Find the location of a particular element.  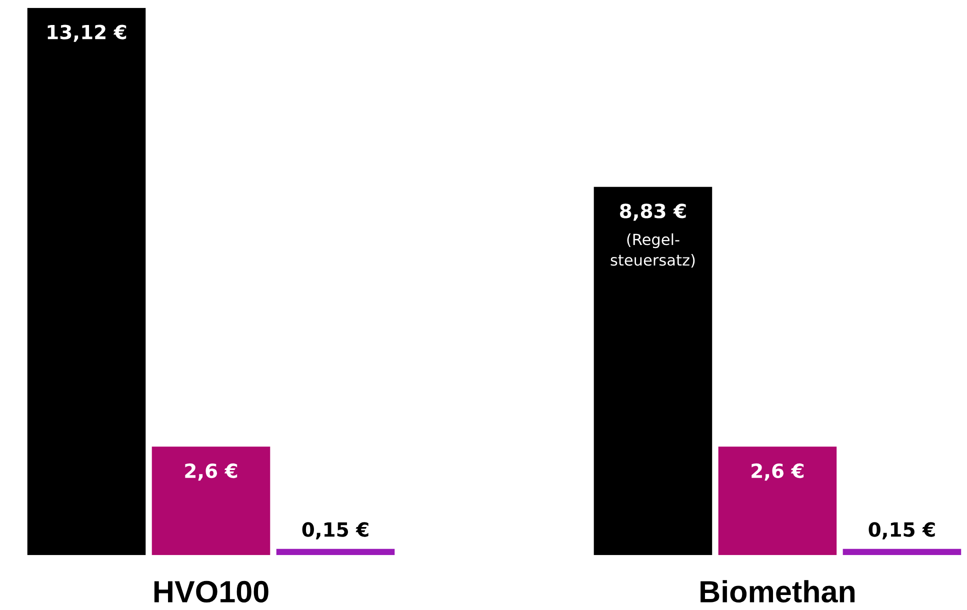

x-tick-label: HVO100 is located at coordinates (211, 591).